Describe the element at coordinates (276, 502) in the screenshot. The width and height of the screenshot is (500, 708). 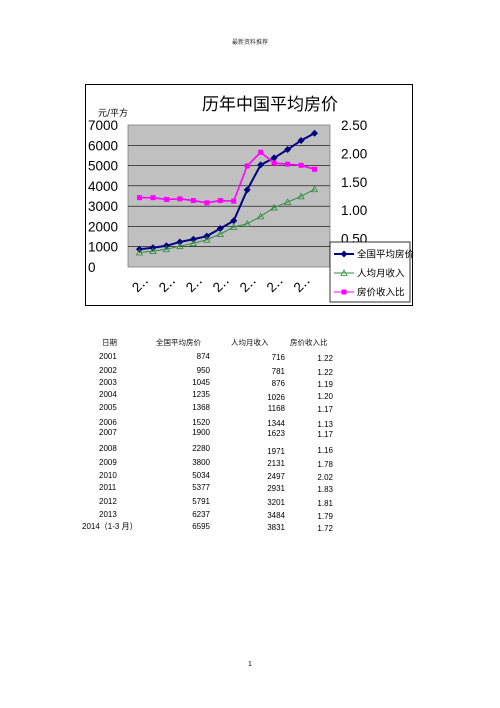
I see `table-cell-income: 3201` at that location.